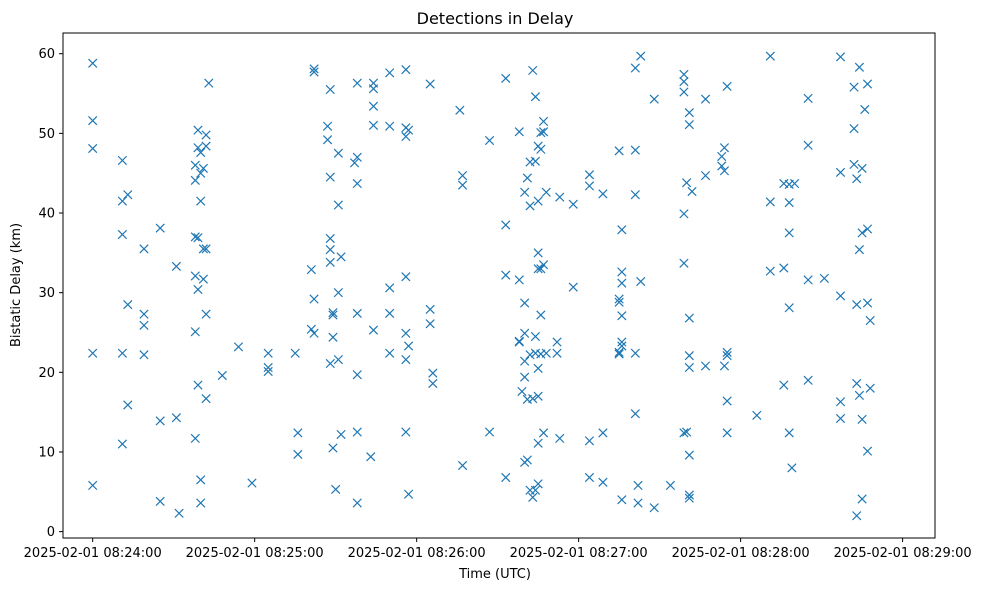 The image size is (986, 590). What do you see at coordinates (417, 553) in the screenshot?
I see `x-tick-label: 2025-02-01 08:26:00` at bounding box center [417, 553].